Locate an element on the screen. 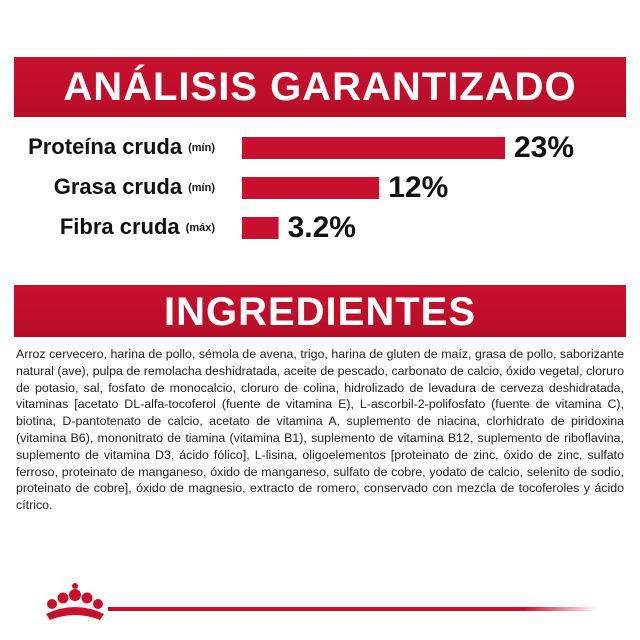 Image resolution: width=640 pixels, height=640 pixels. section-title: ANÁLISIS GARANTIZADO is located at coordinates (320, 87).